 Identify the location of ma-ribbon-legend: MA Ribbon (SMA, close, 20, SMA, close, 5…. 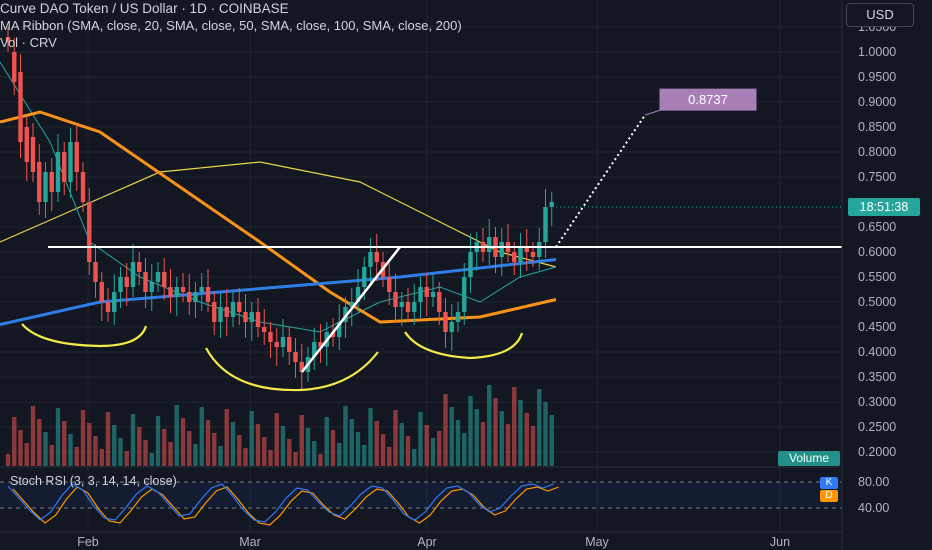
(231, 25).